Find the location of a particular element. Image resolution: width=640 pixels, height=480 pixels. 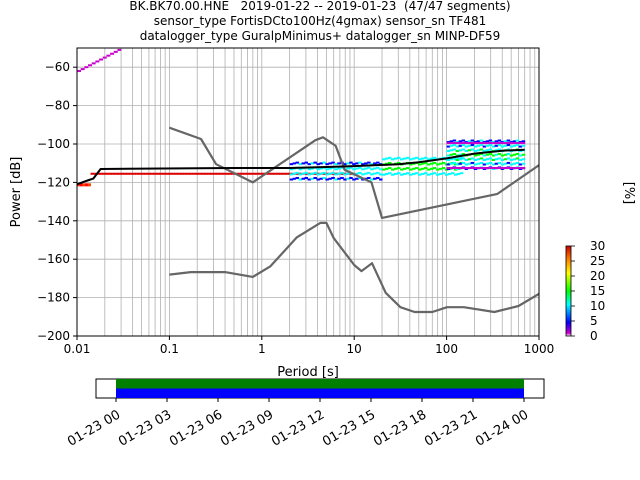

timeline-tick-label: 01-23 12 is located at coordinates (298, 428).